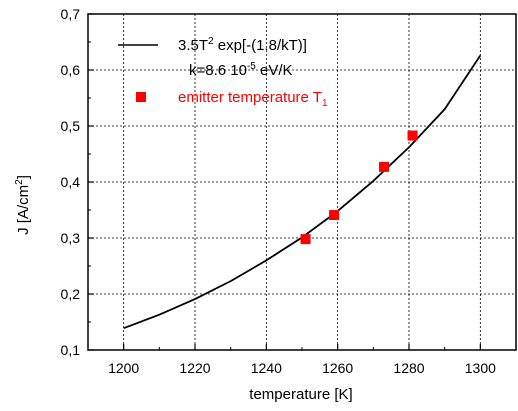 This screenshot has width=518, height=411. What do you see at coordinates (242, 45) in the screenshot?
I see `legend-line-label: 3.5T2 exp[-(1.8/kT)]` at bounding box center [242, 45].